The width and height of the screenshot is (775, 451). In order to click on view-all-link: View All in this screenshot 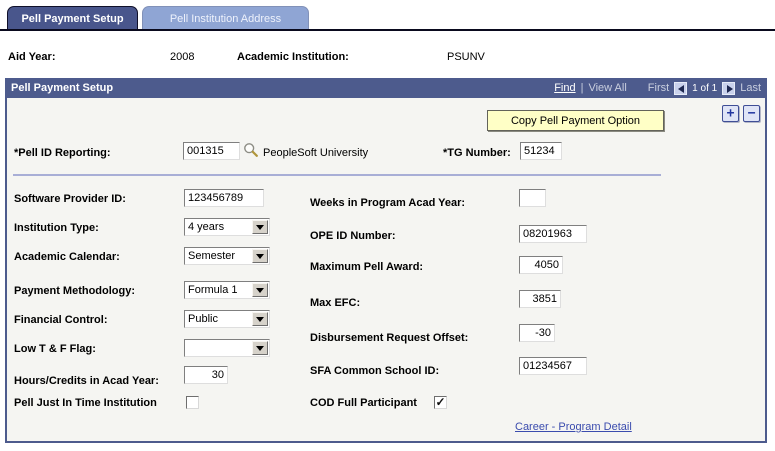, I will do `click(607, 88)`.